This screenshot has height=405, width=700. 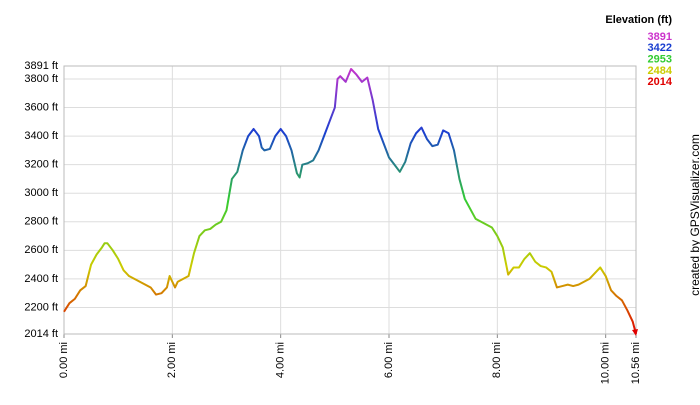 What do you see at coordinates (172, 360) in the screenshot?
I see `x-tick-label: 2.00 mi` at bounding box center [172, 360].